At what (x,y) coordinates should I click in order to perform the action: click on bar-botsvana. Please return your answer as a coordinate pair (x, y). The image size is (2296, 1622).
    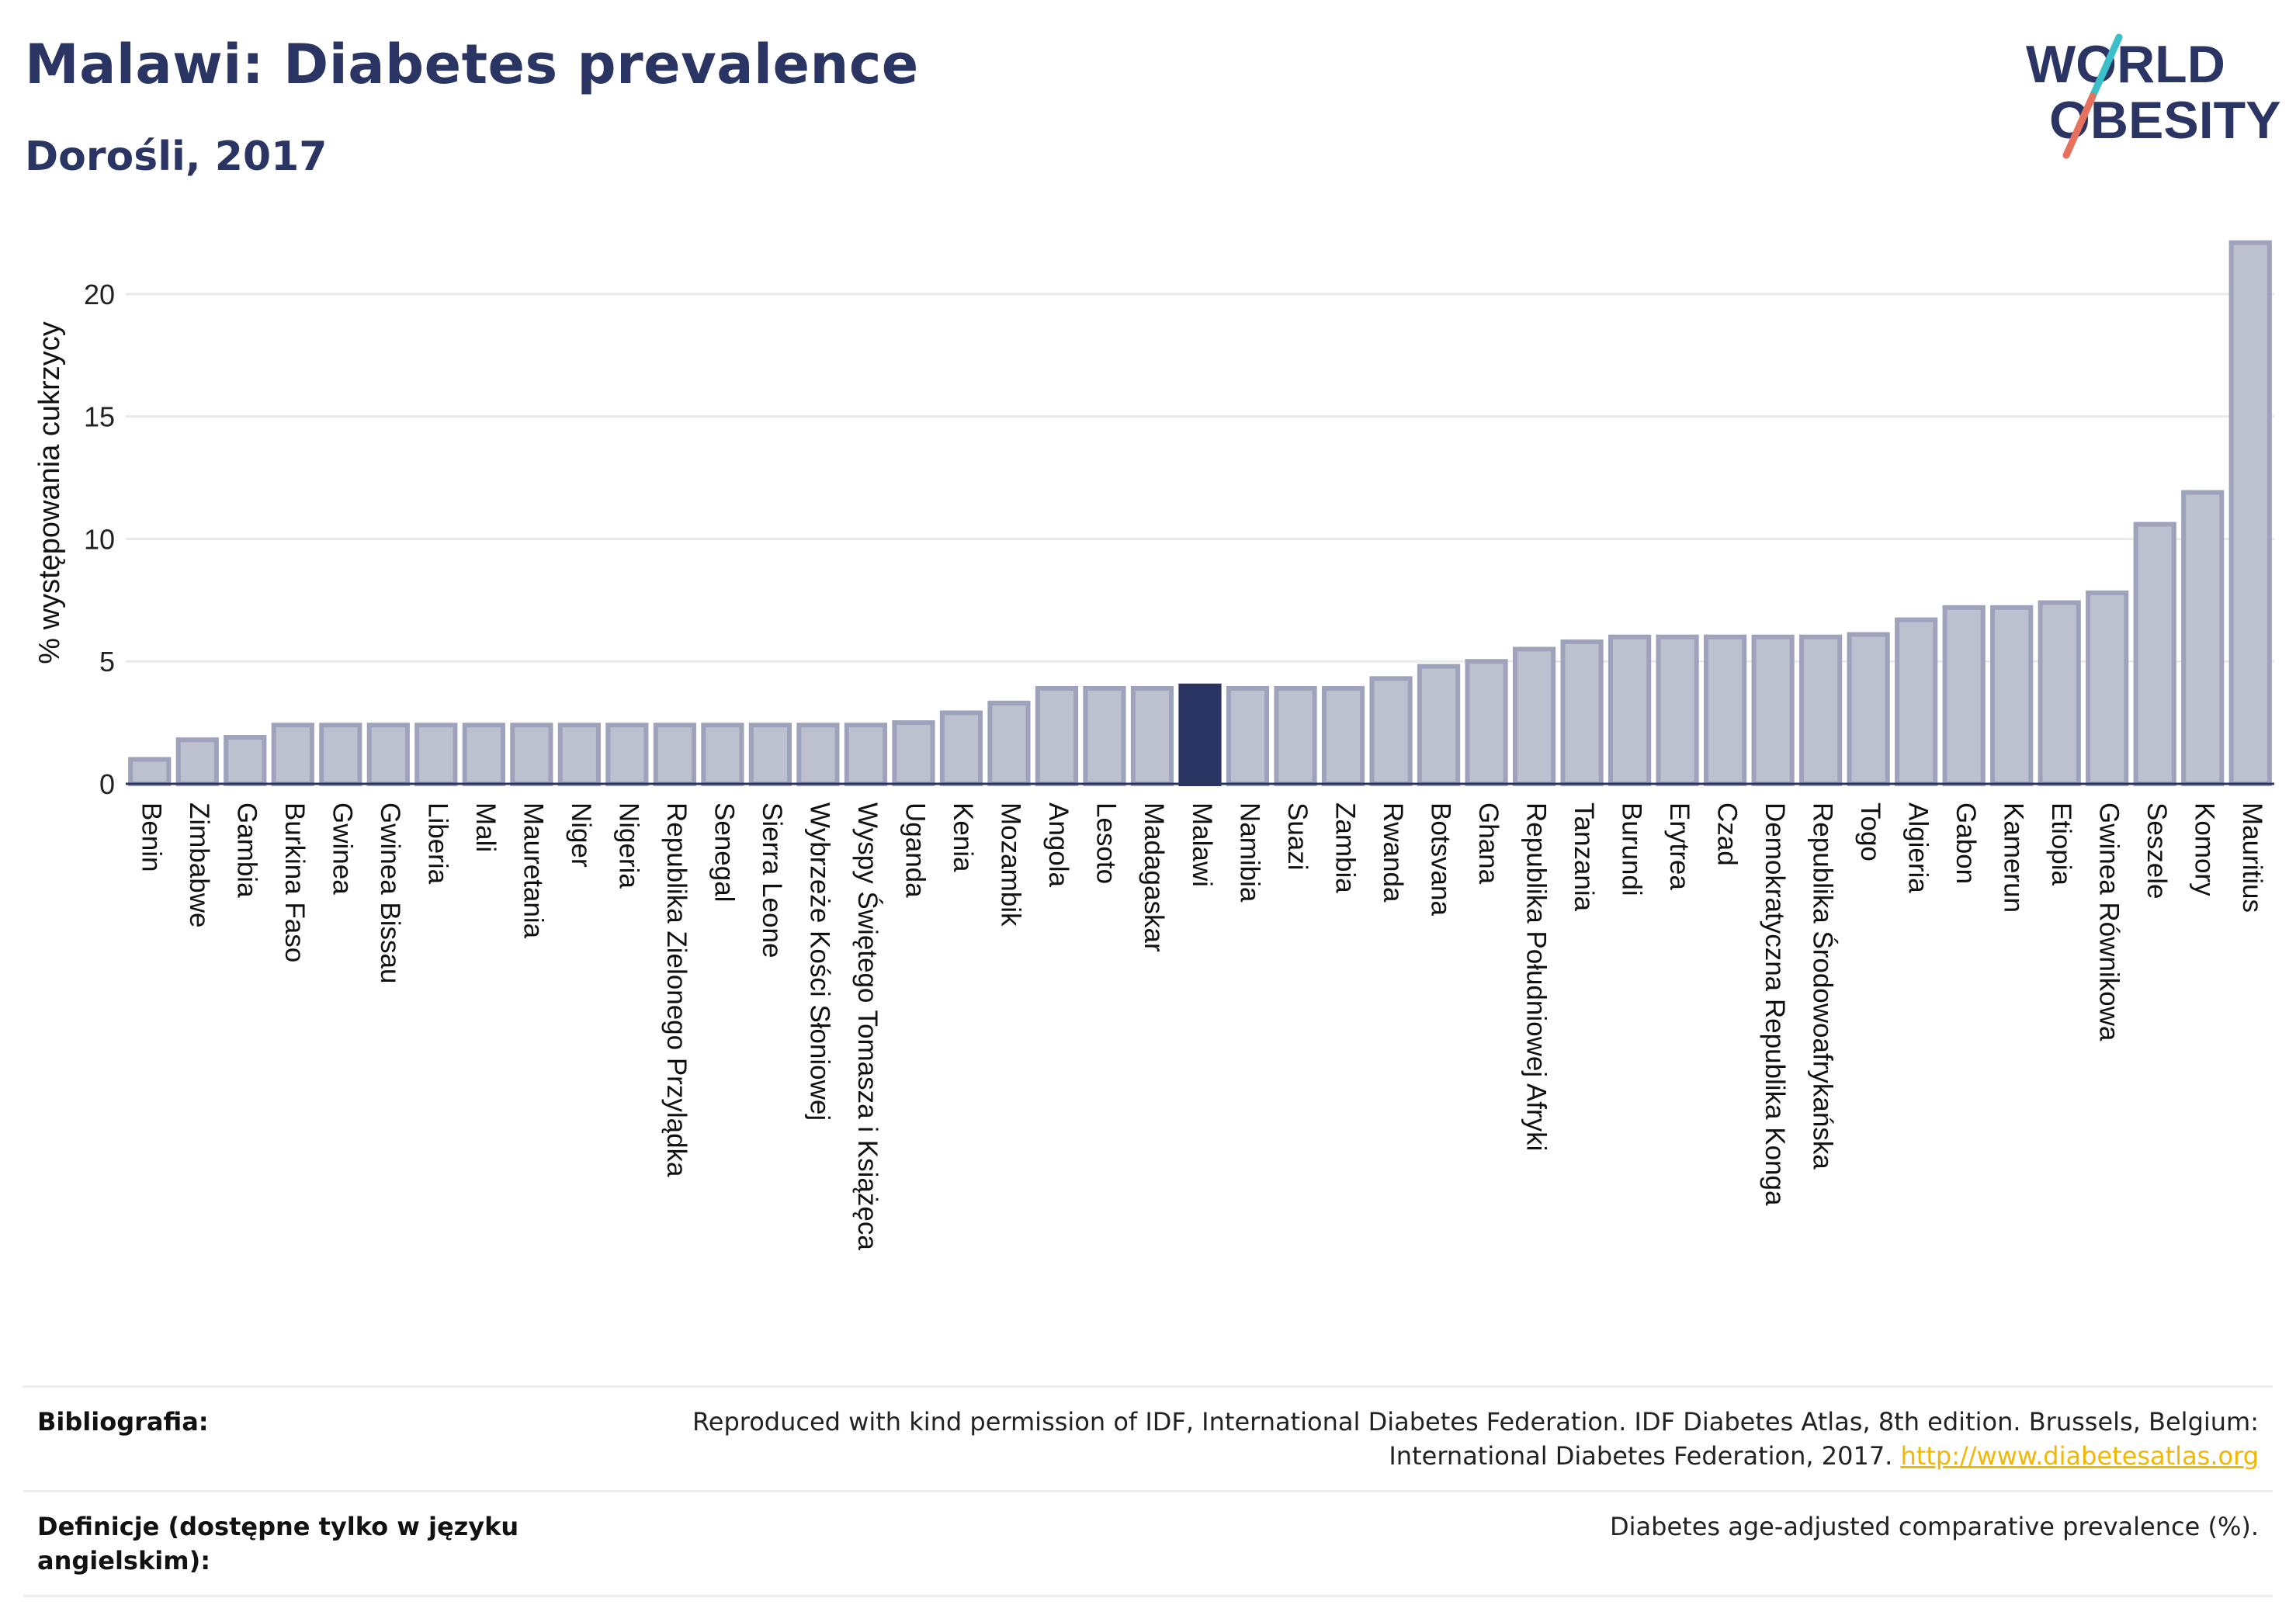
    Looking at the image, I should click on (1439, 725).